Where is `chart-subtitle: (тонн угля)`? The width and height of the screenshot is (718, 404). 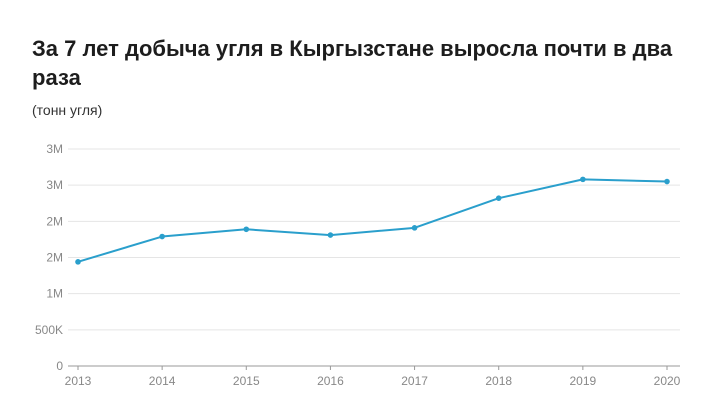 chart-subtitle: (тонн угля) is located at coordinates (67, 110).